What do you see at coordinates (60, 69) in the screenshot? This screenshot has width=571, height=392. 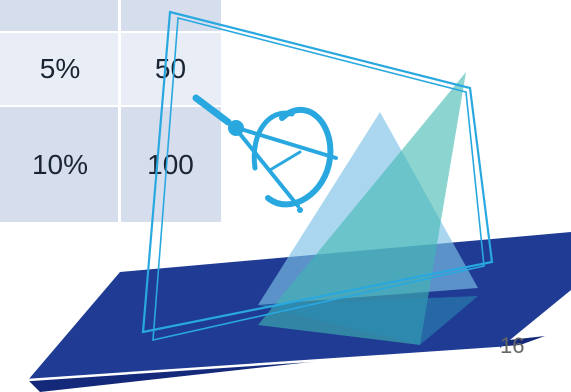 I see `table-cell-percent: 5%` at bounding box center [60, 69].